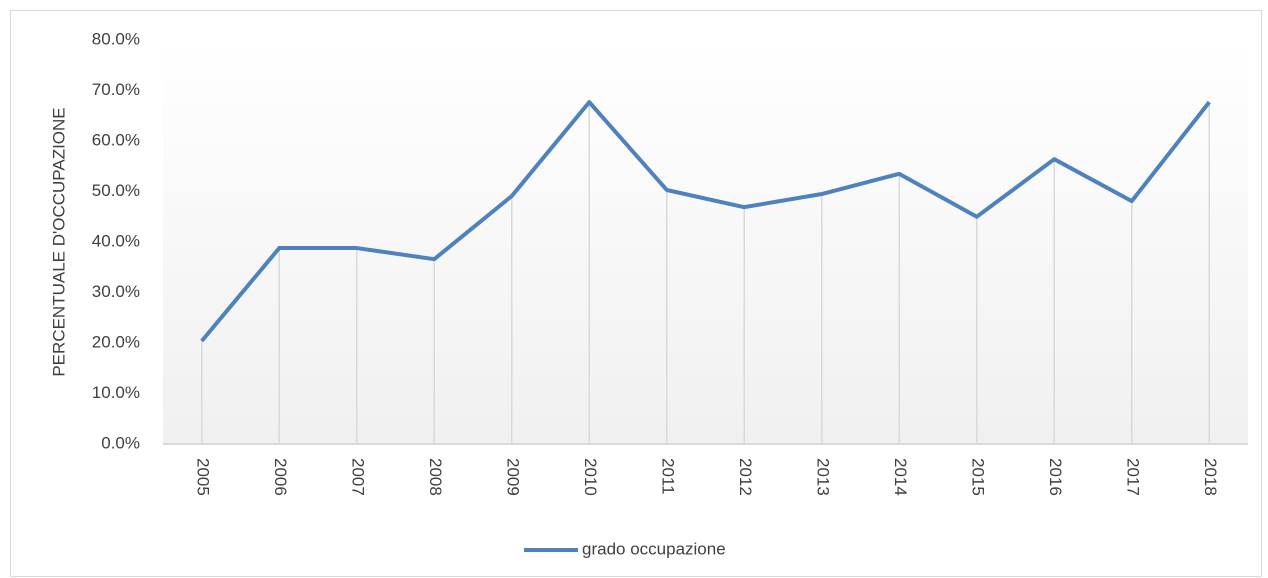  What do you see at coordinates (435, 477) in the screenshot?
I see `x-tick-label: 2008` at bounding box center [435, 477].